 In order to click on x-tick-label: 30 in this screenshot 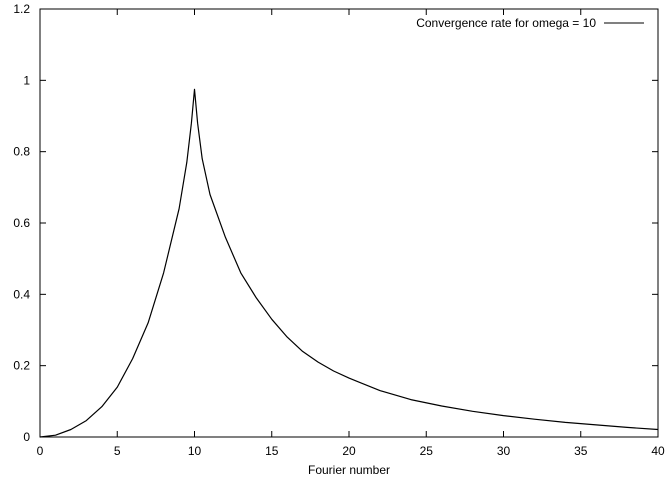, I will do `click(504, 451)`.